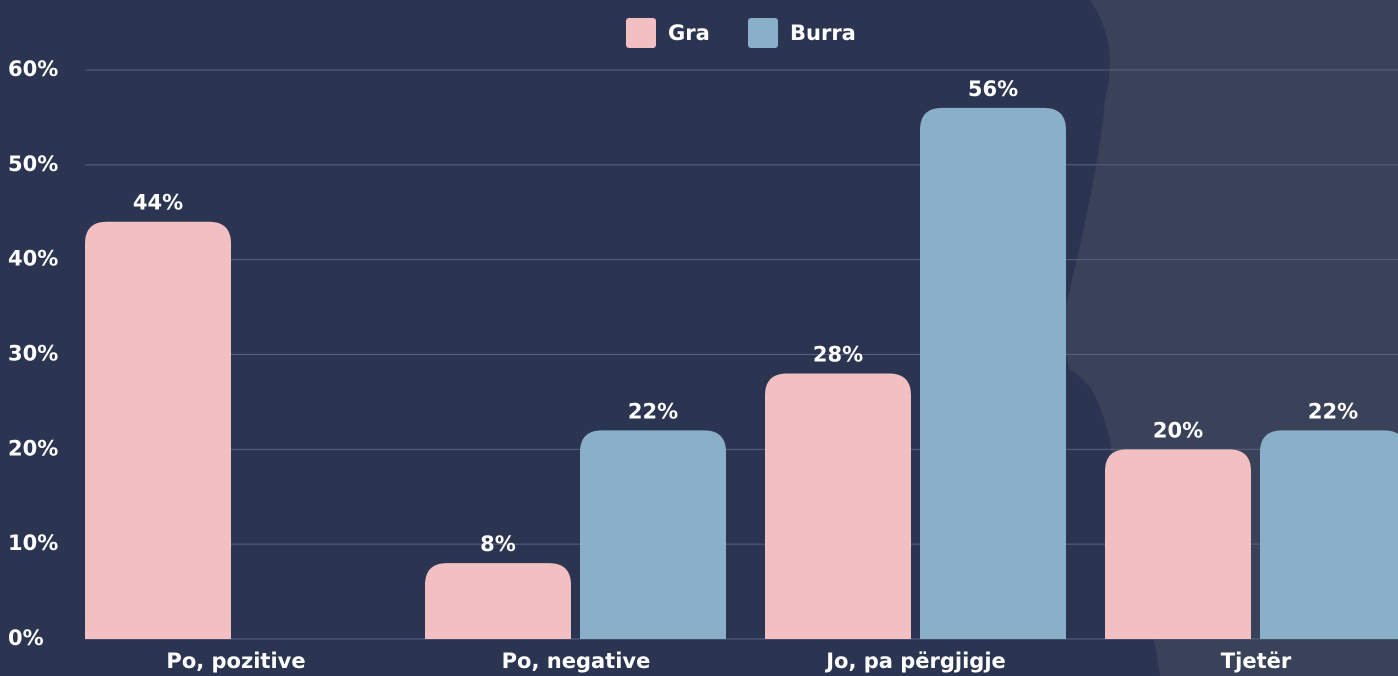 This screenshot has width=1398, height=676. Describe the element at coordinates (33, 164) in the screenshot. I see `y-tick-label: 50%` at that location.